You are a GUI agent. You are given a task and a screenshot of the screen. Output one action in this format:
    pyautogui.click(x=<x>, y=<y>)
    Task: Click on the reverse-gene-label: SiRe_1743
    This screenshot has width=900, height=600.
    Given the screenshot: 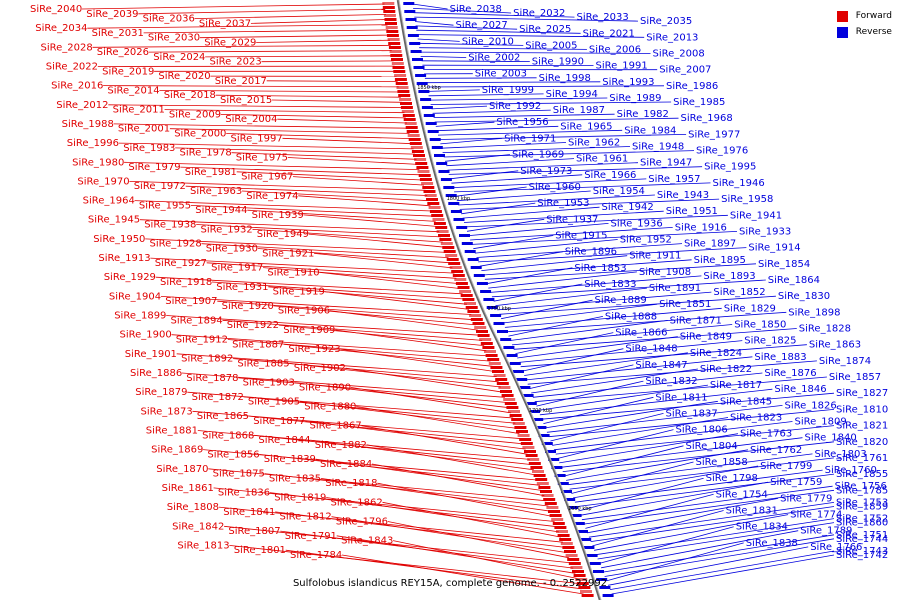 What is the action you would take?
    pyautogui.click(x=862, y=551)
    